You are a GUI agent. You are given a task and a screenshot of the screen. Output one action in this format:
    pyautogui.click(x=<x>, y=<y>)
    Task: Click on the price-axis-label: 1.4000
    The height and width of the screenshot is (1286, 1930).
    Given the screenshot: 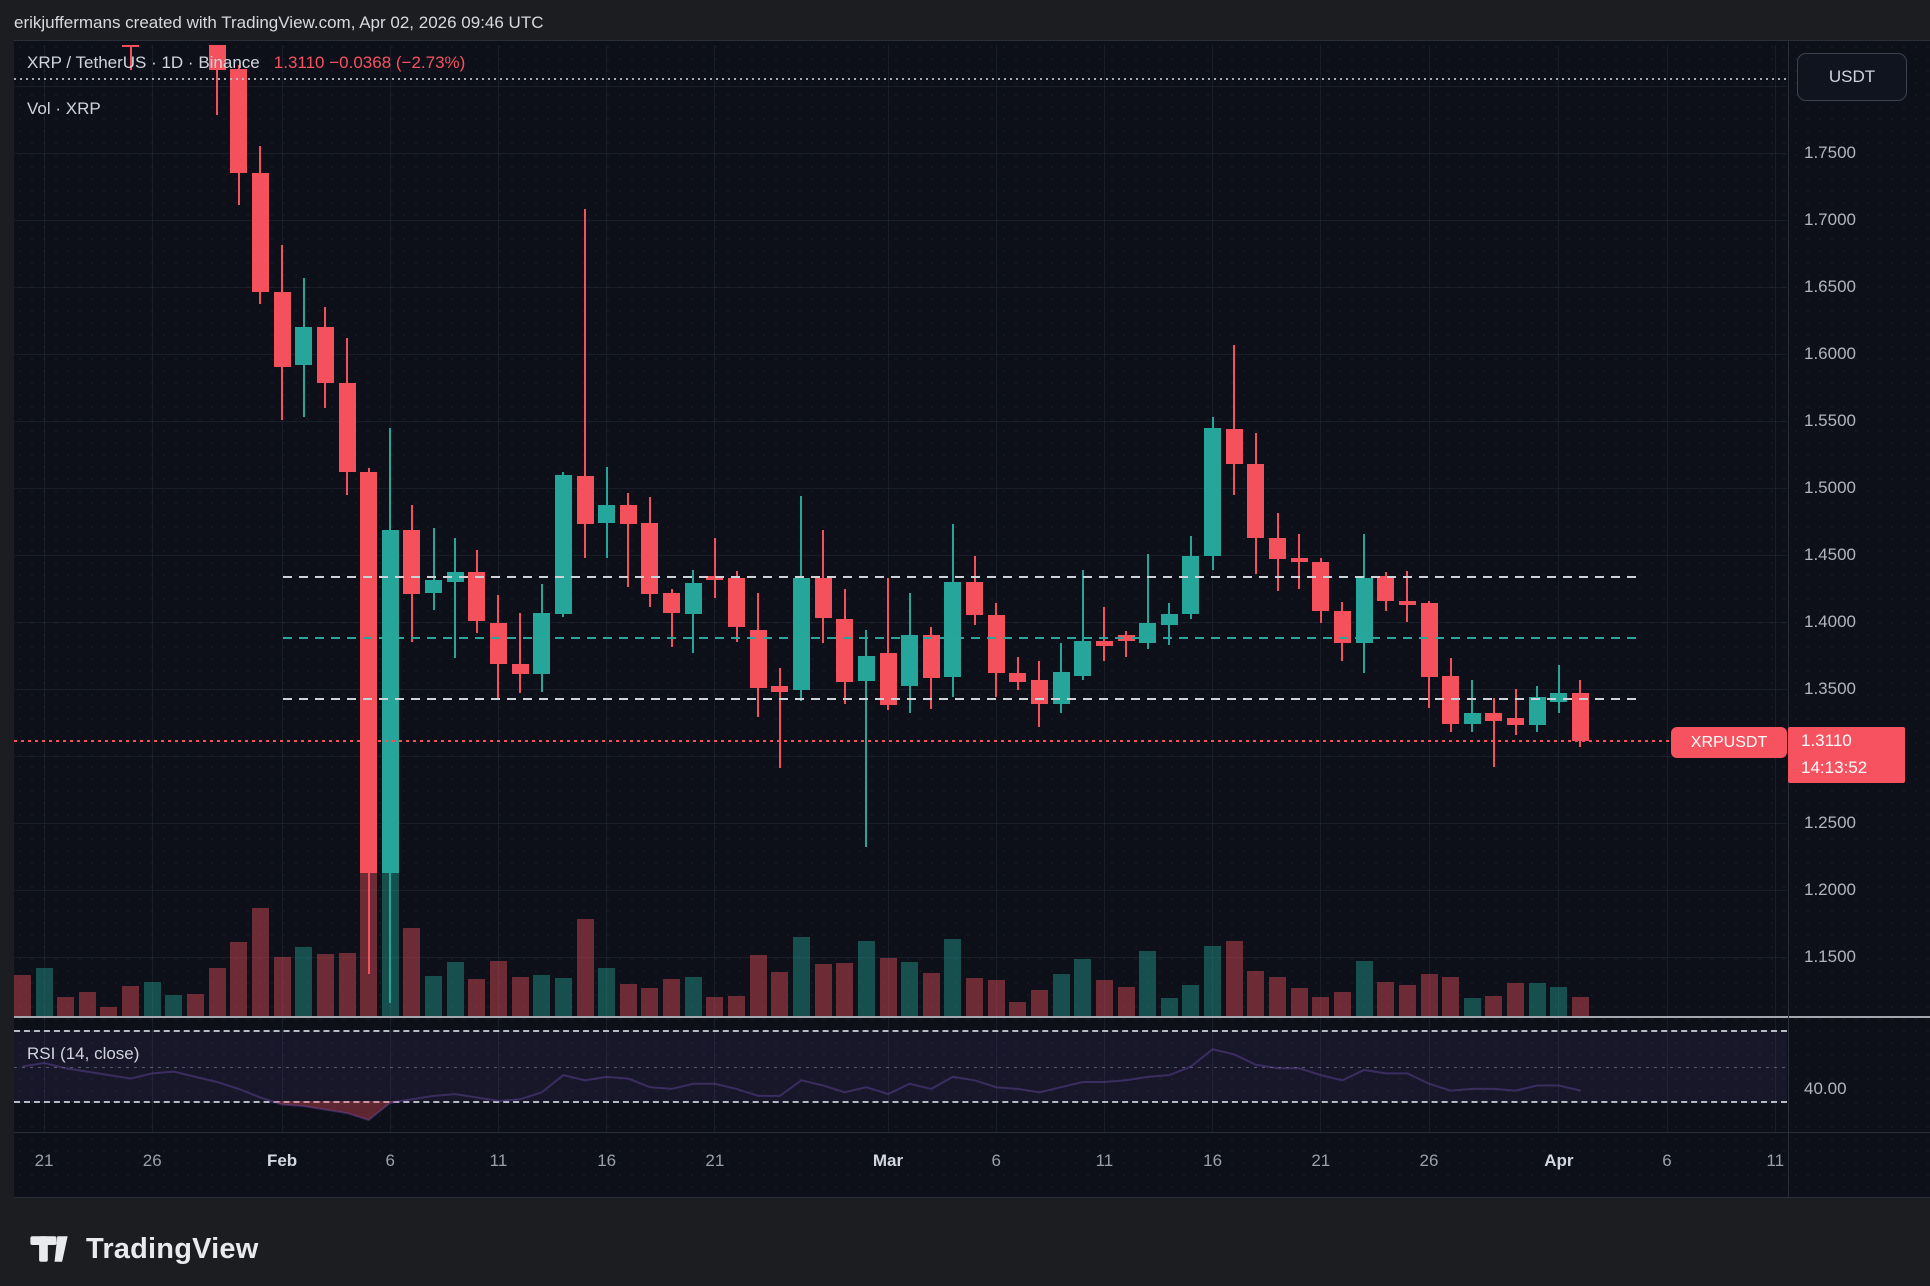 What is the action you would take?
    pyautogui.click(x=1830, y=621)
    